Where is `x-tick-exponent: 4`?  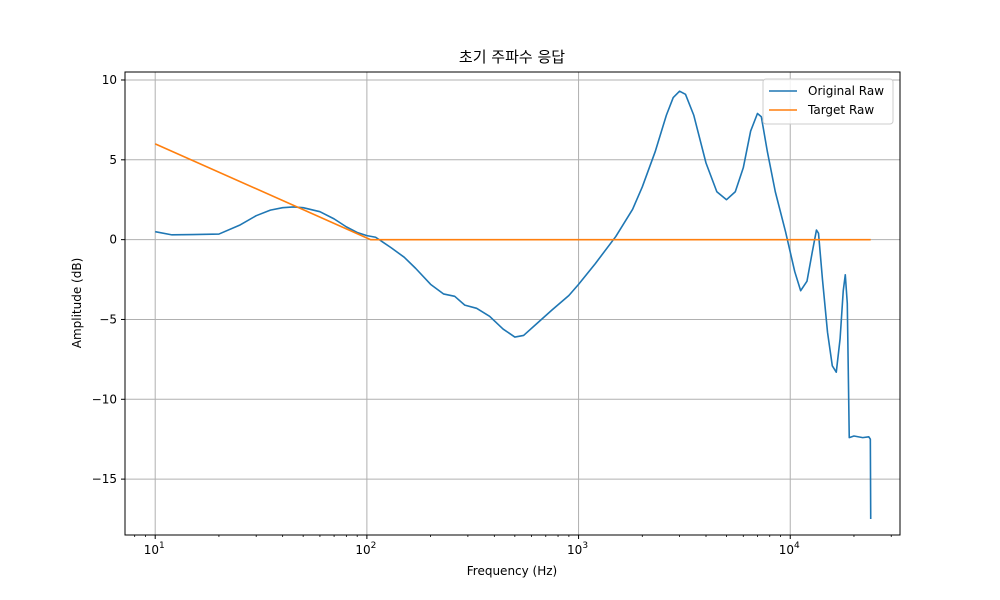 x-tick-exponent: 4 is located at coordinates (797, 546).